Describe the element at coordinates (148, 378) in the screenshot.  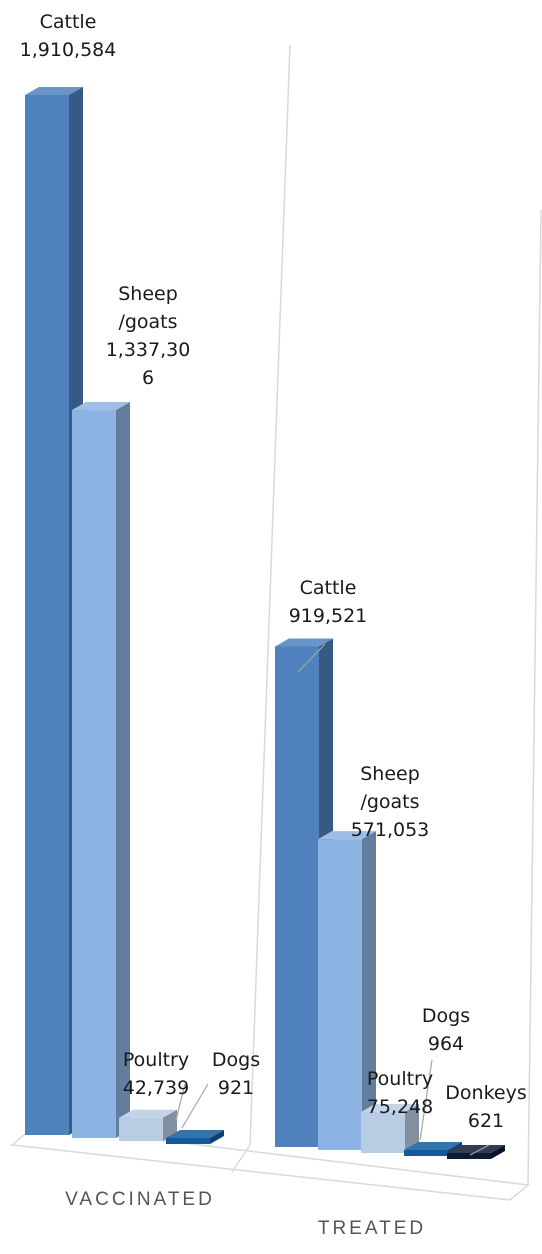
I see `data-label-line: 6` at that location.